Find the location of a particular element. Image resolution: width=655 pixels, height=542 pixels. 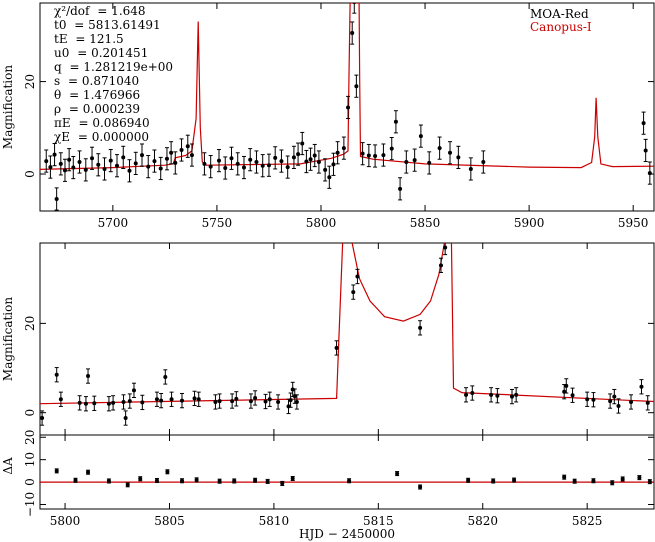

param-chi2-name: χ²/dof is located at coordinates (72, 11).